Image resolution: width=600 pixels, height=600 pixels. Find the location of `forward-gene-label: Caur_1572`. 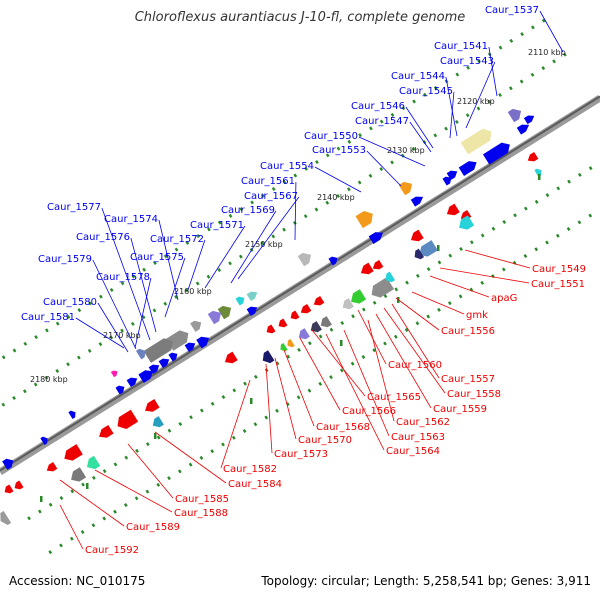

forward-gene-label: Caur_1572 is located at coordinates (177, 239).